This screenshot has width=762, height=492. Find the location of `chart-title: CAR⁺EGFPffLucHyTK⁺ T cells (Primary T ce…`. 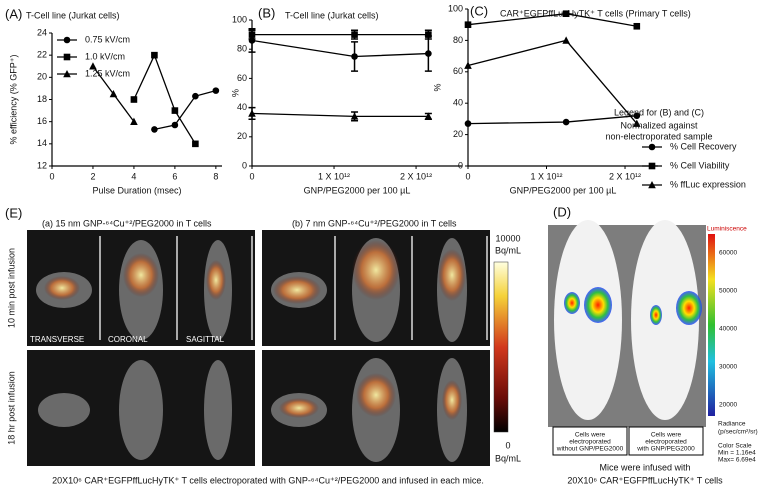

chart-title: CAR⁺EGFPffLucHyTK⁺ T cells (Primary T ce… is located at coordinates (595, 13).